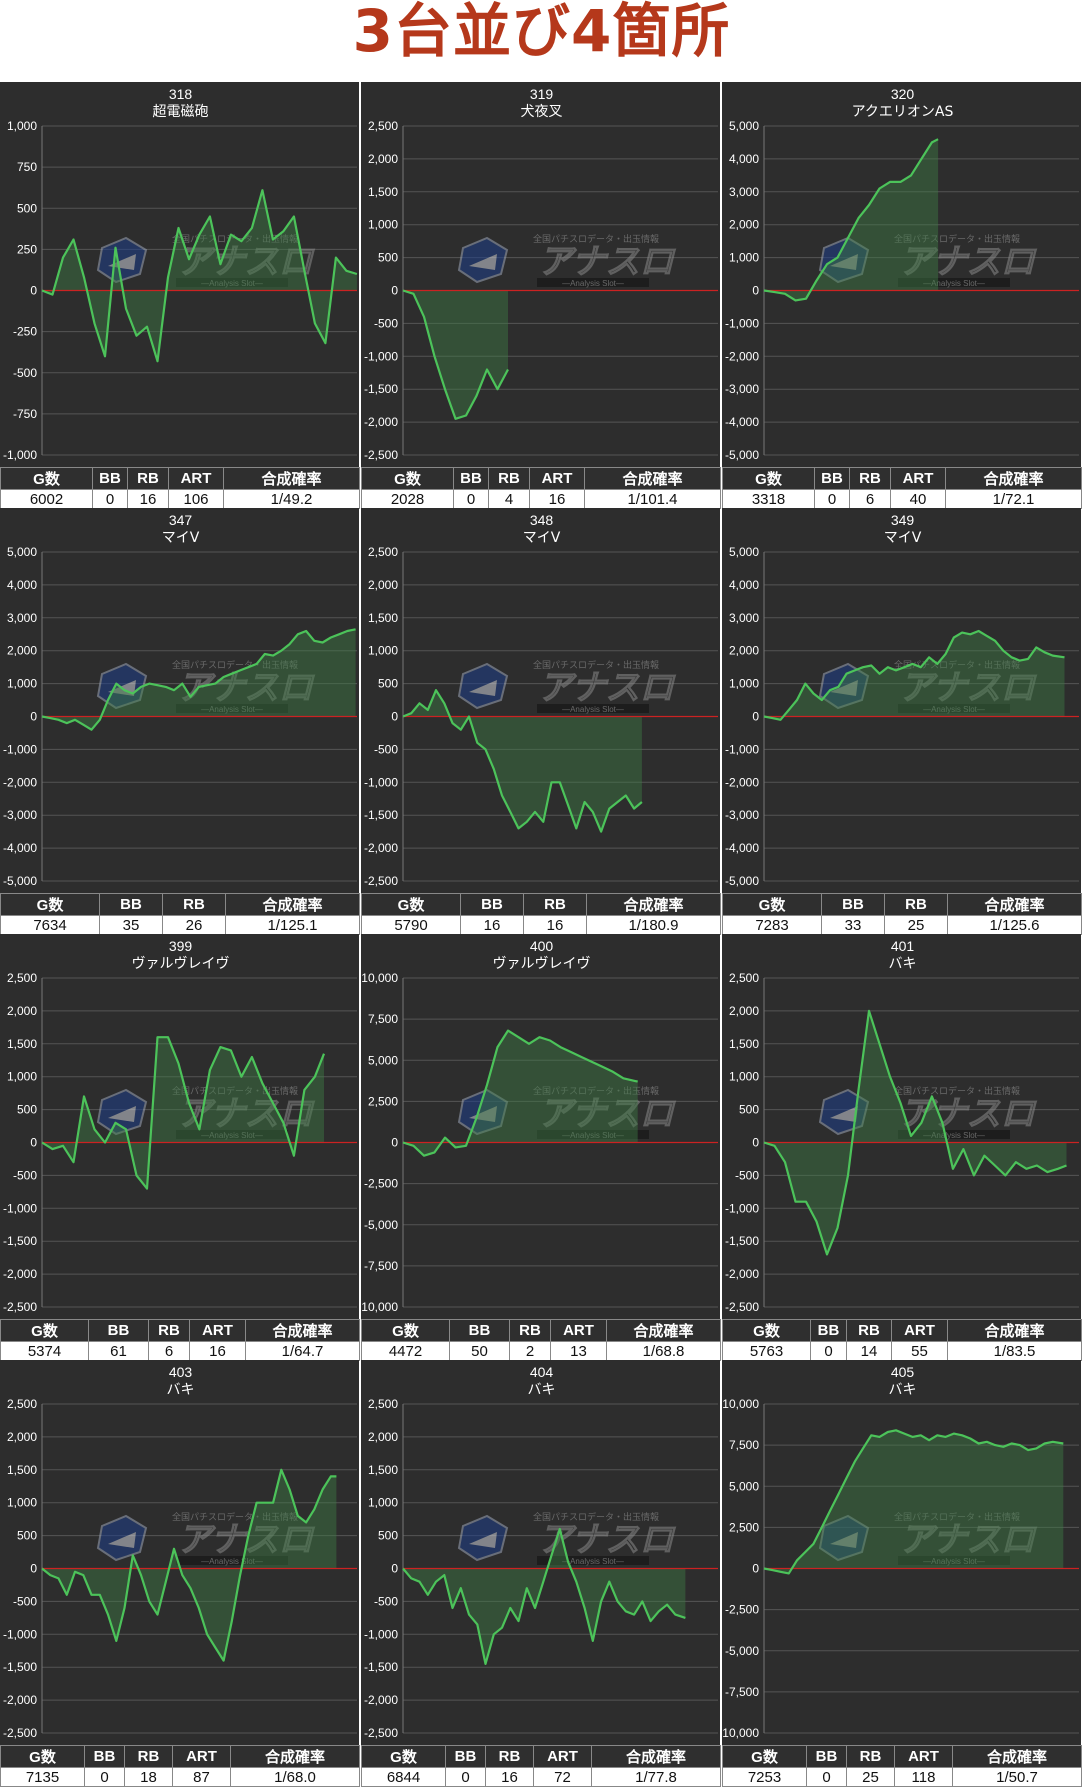 Image resolution: width=1083 pixels, height=1787 pixels. I want to click on model-name: マイV, so click(542, 538).